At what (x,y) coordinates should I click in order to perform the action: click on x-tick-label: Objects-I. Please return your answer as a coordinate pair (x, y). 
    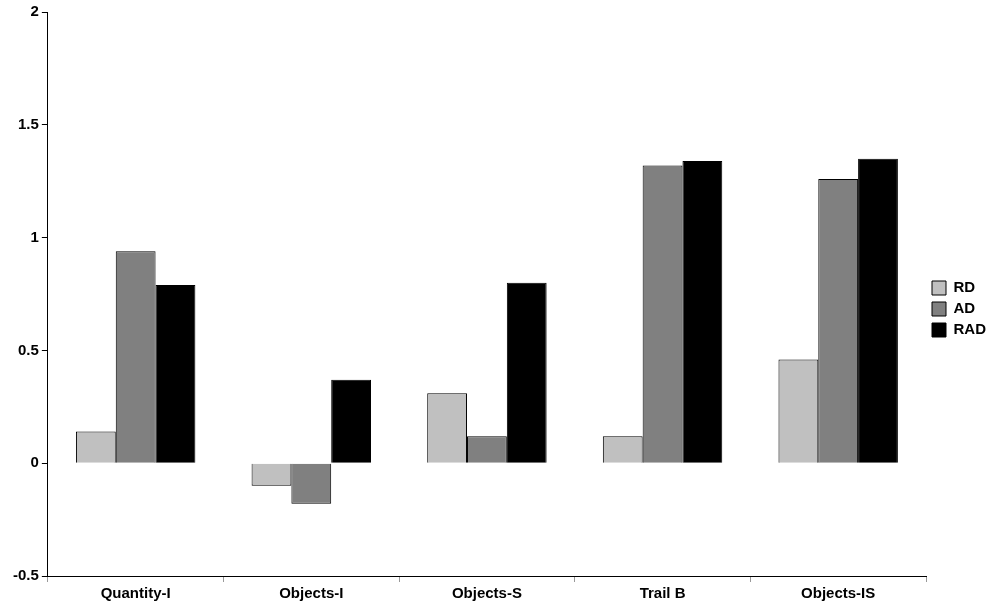
    Looking at the image, I should click on (311, 593).